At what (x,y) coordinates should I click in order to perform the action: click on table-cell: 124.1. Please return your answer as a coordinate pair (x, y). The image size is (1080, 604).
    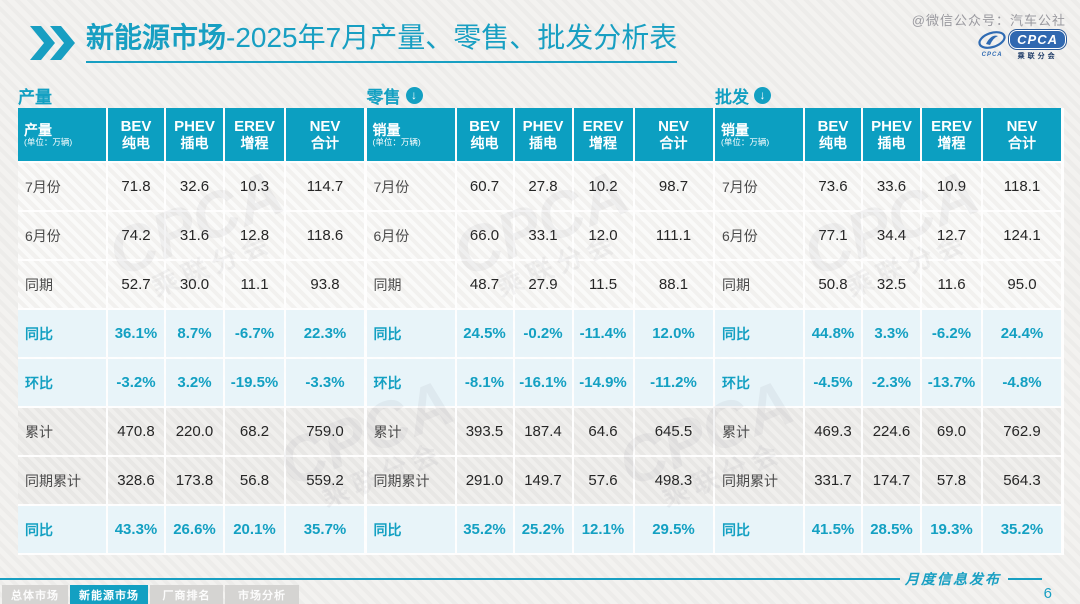
    Looking at the image, I should click on (1022, 235).